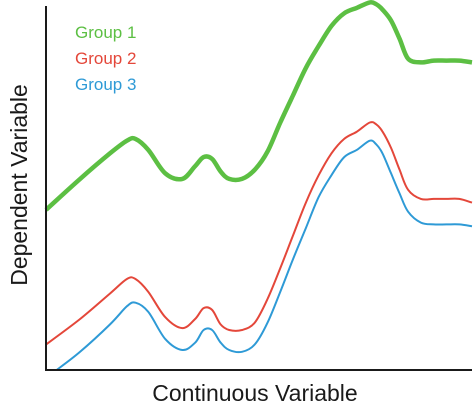  What do you see at coordinates (254, 393) in the screenshot?
I see `x-axis-title: Continuous Variable` at bounding box center [254, 393].